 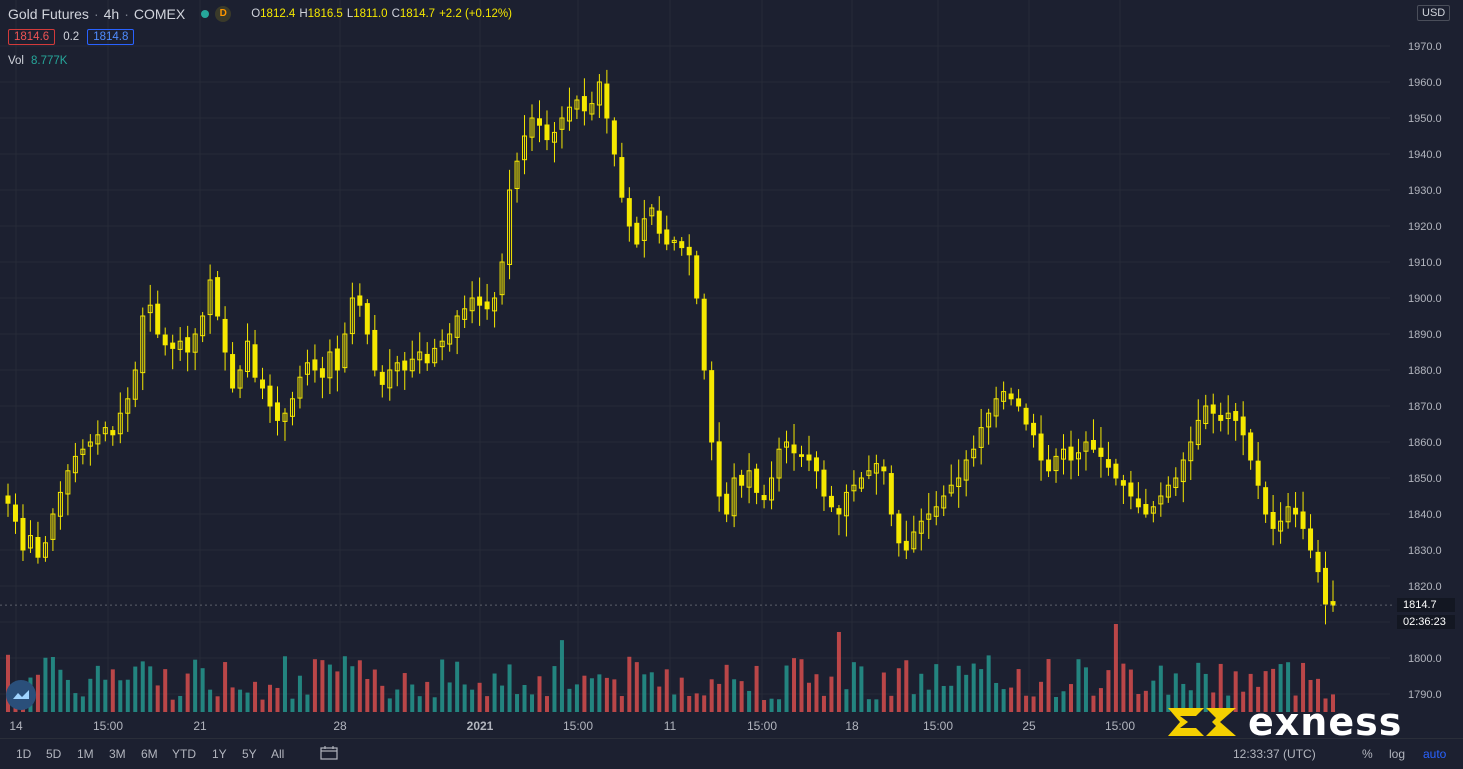 What do you see at coordinates (111, 14) in the screenshot?
I see `interval-label: 4h` at bounding box center [111, 14].